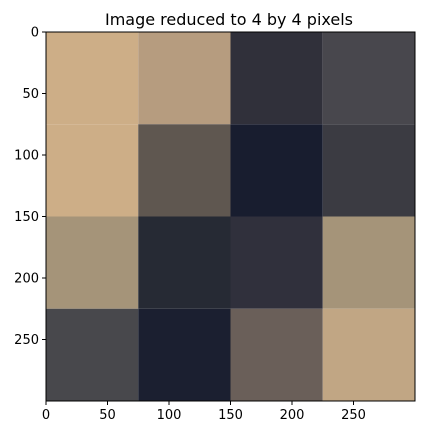 The image size is (425, 435). I want to click on pixel-cell-r1-c0, so click(92, 170).